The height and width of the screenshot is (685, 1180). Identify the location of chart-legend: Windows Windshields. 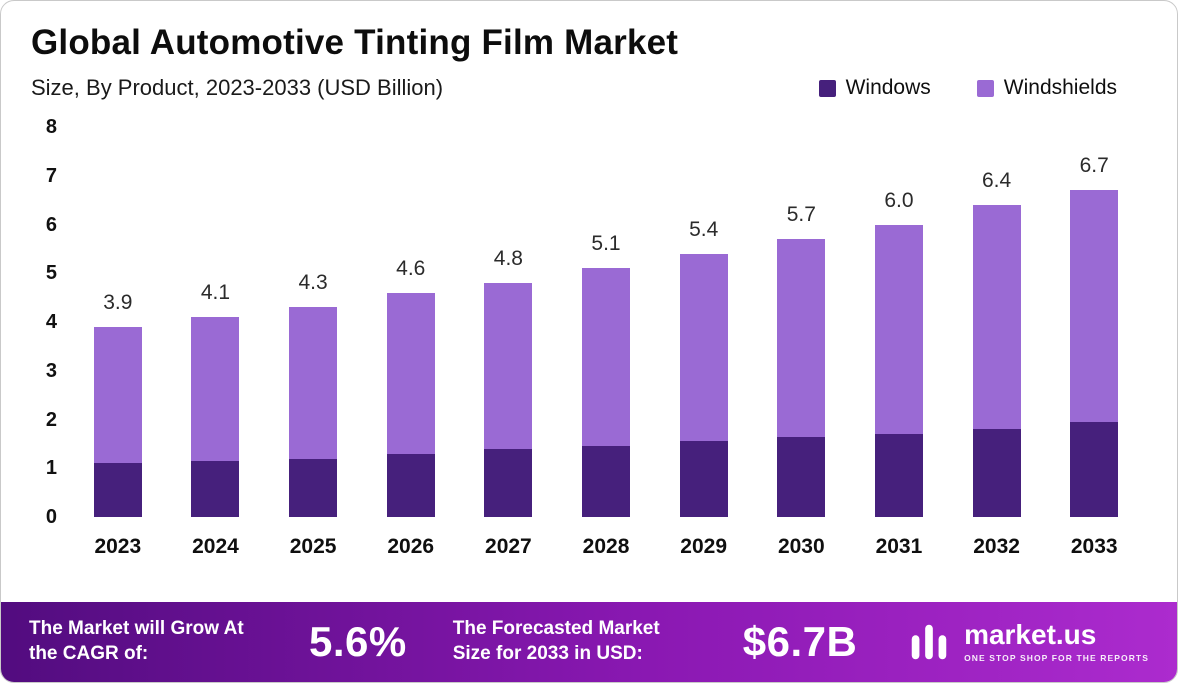
(967, 88).